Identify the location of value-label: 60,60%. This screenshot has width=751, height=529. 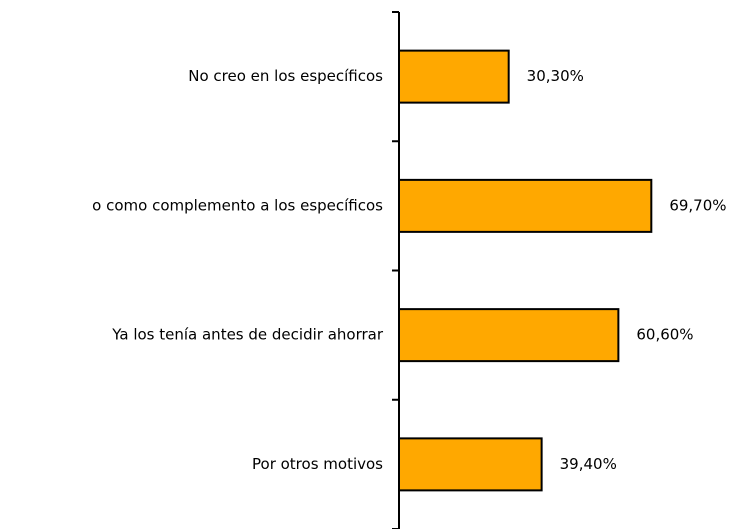
(664, 335).